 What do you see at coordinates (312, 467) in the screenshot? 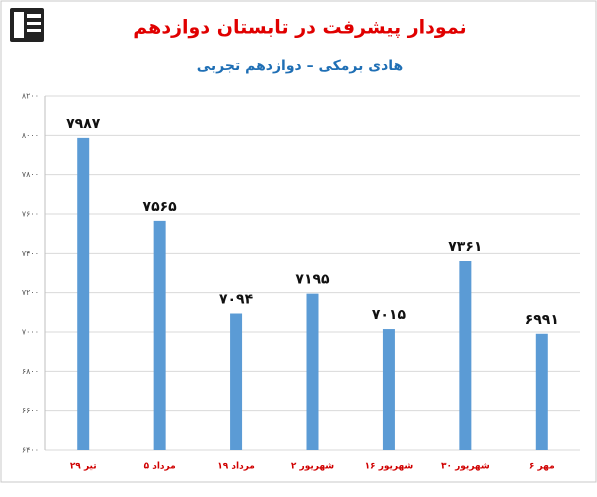
I see `x-tick-label: ۲ شهریور` at bounding box center [312, 467].